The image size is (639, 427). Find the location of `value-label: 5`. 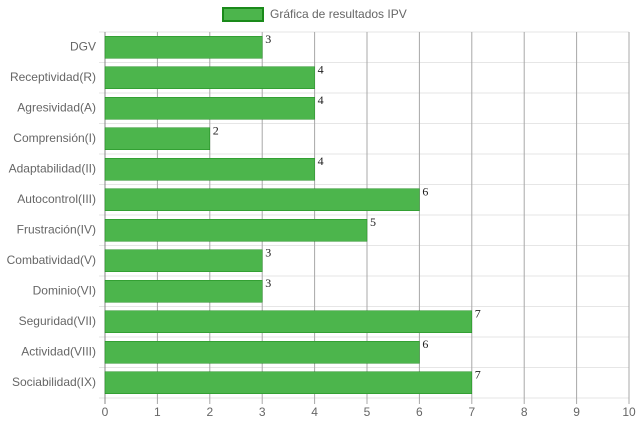

value-label: 5 is located at coordinates (373, 222).